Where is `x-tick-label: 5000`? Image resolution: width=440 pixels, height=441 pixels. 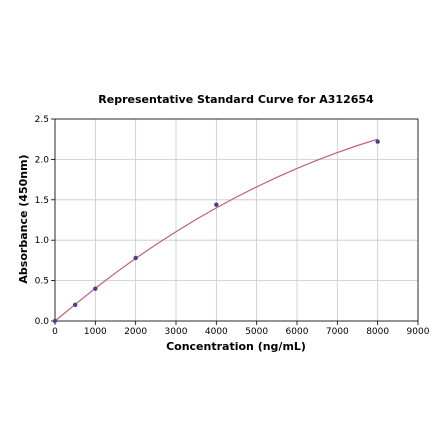 x-tick-label: 5000 is located at coordinates (256, 332).